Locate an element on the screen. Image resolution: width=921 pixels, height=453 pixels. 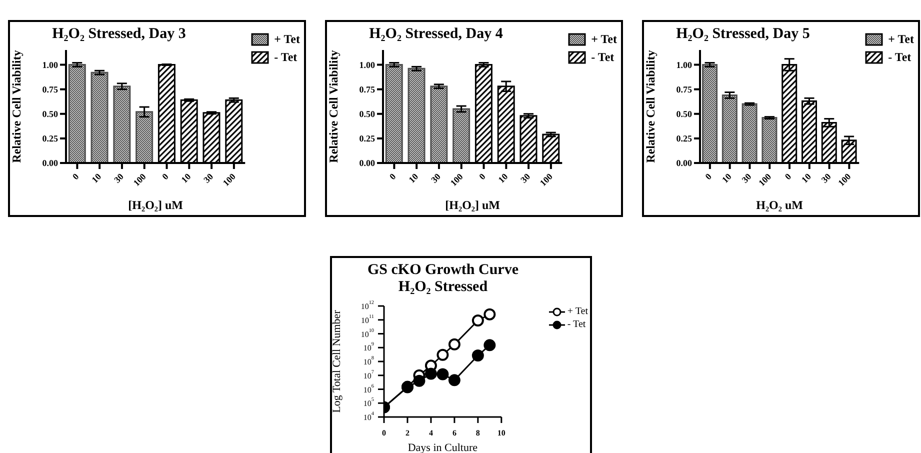
y-axis-title: Log Total Cell Number is located at coordinates (336, 361).